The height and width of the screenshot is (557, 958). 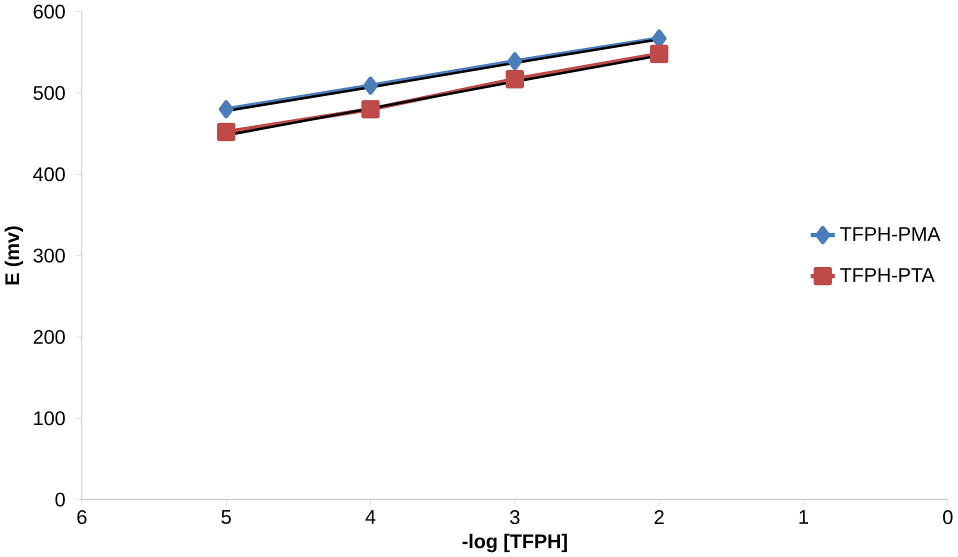 What do you see at coordinates (49, 337) in the screenshot?
I see `y-tick-label: 200` at bounding box center [49, 337].